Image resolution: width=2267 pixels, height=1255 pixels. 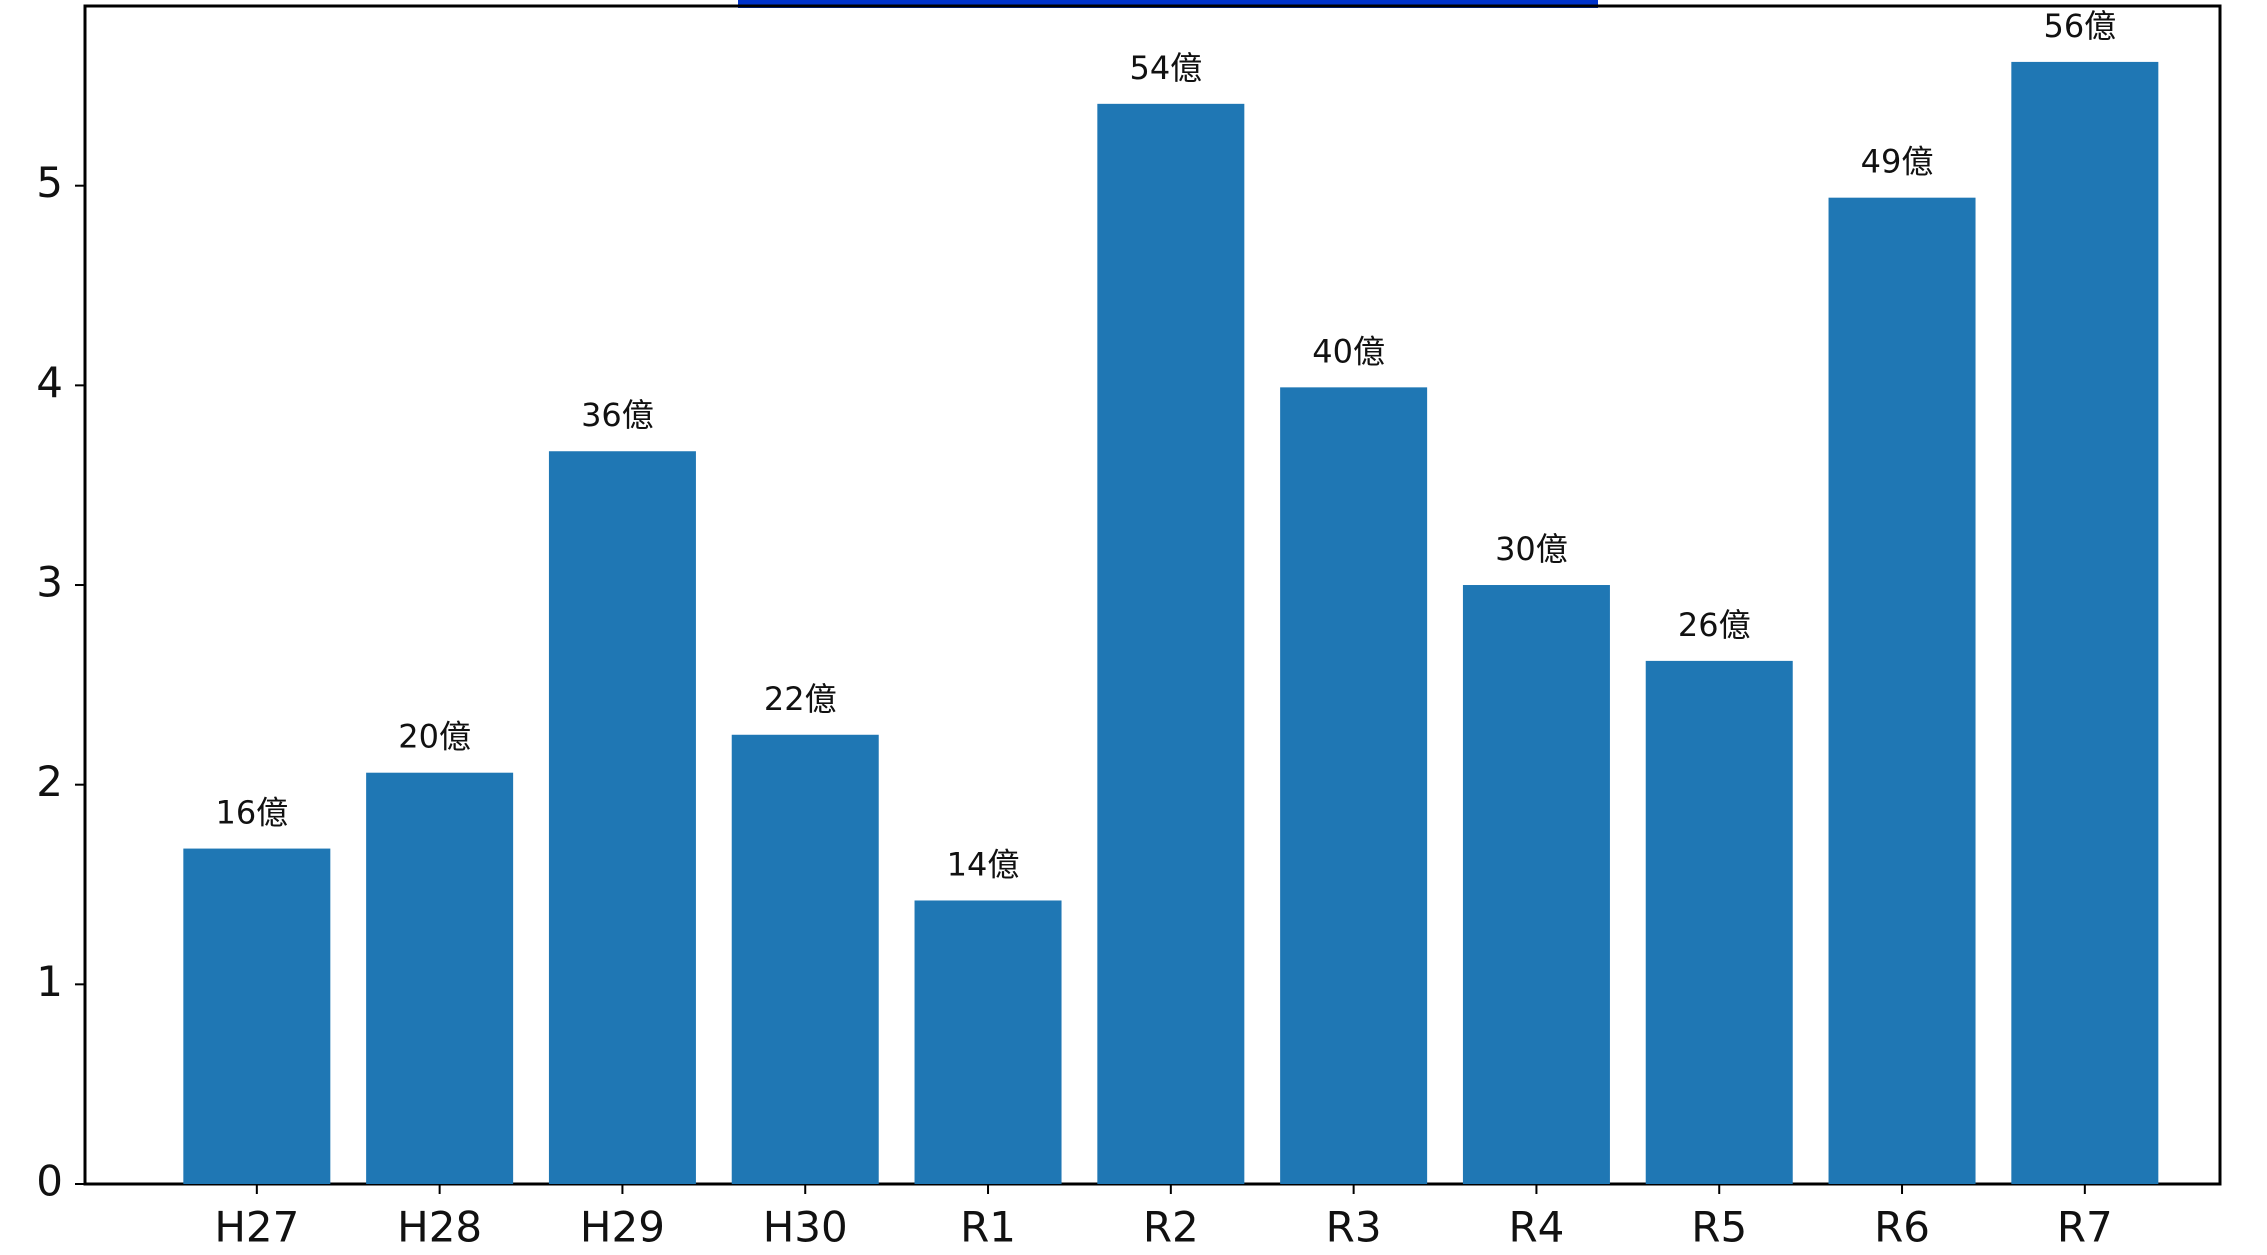 What do you see at coordinates (251, 813) in the screenshot?
I see `value-label: 16億` at bounding box center [251, 813].